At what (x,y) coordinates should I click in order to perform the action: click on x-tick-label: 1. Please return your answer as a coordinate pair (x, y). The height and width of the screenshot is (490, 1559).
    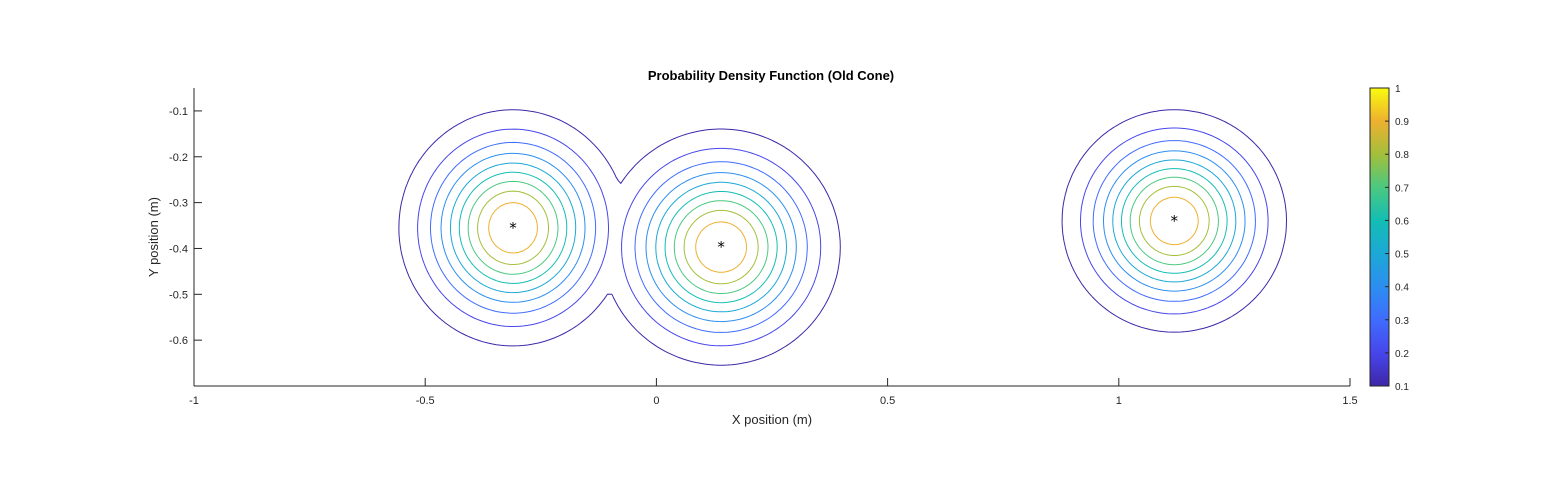
    Looking at the image, I should click on (1119, 401).